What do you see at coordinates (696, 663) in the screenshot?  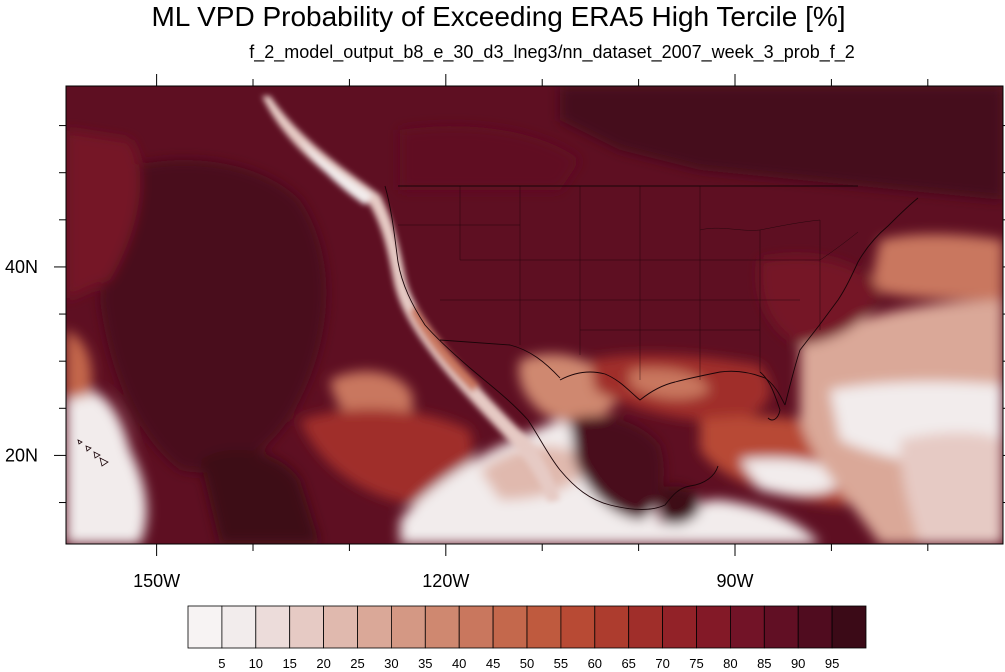 I see `colorbar-label: 75` at bounding box center [696, 663].